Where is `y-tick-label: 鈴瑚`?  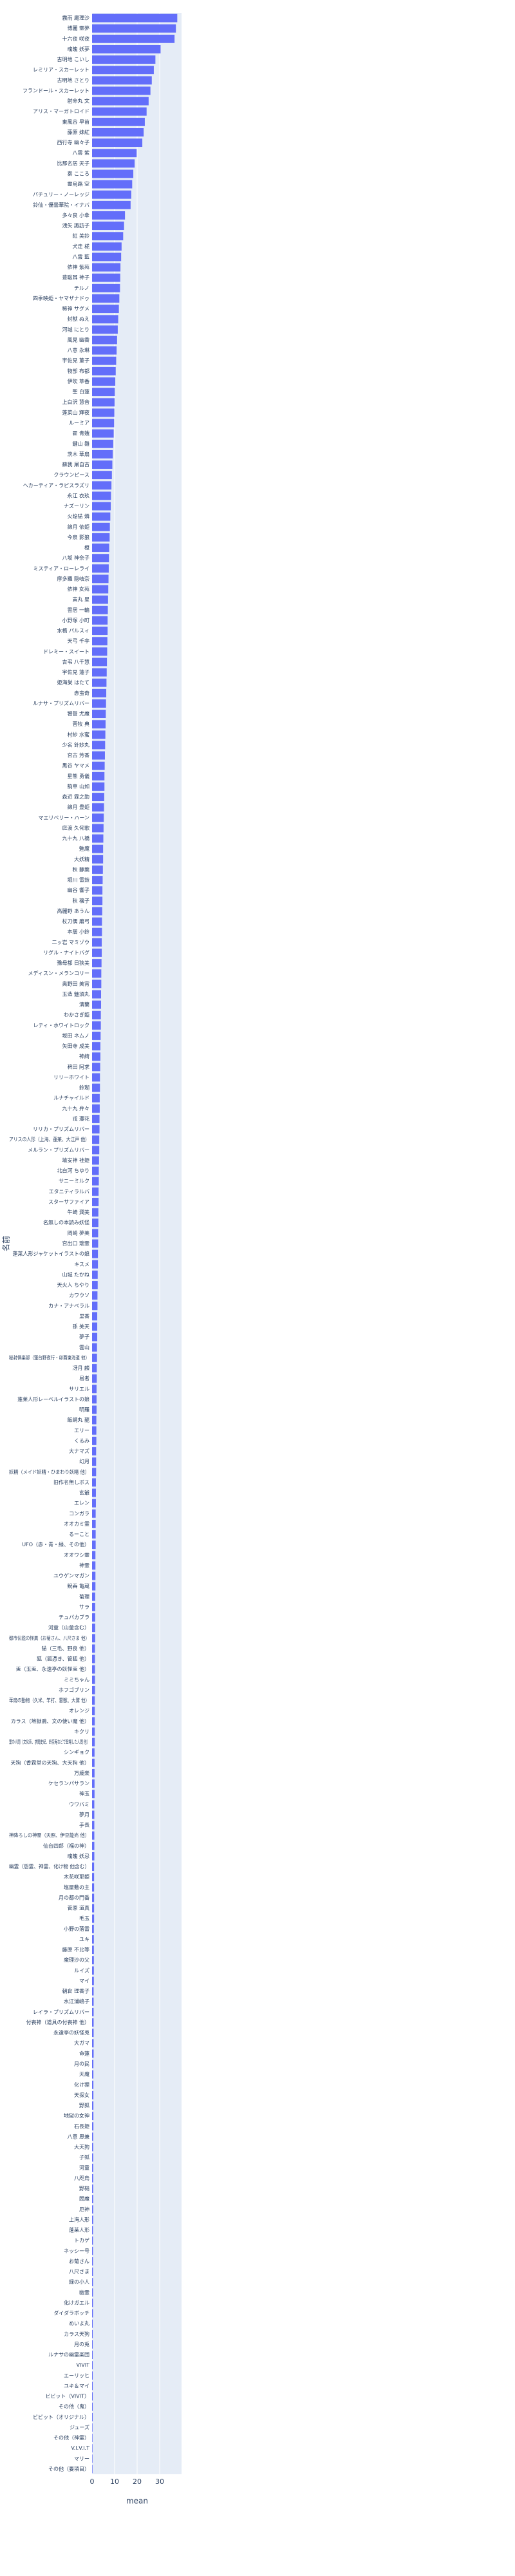 y-tick-label: 鈴瑚 is located at coordinates (84, 1087).